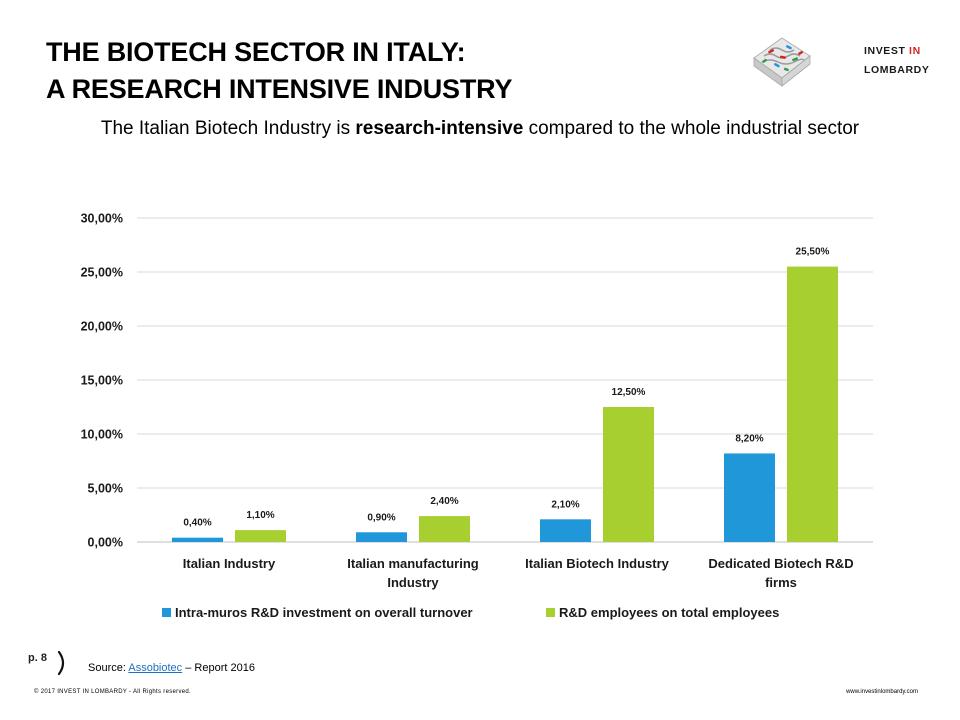 This screenshot has width=960, height=720. What do you see at coordinates (37, 658) in the screenshot?
I see `page-number: p. 8` at bounding box center [37, 658].